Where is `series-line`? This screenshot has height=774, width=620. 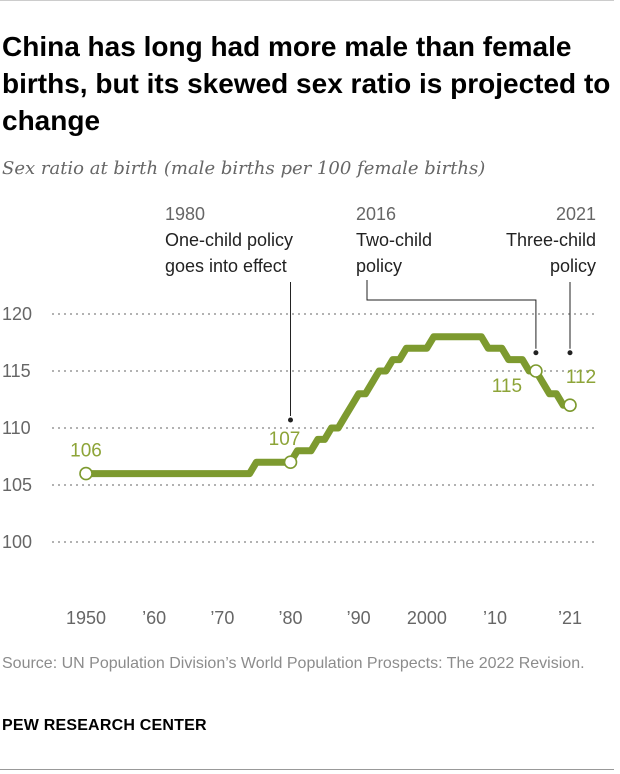 series-line is located at coordinates (328, 405).